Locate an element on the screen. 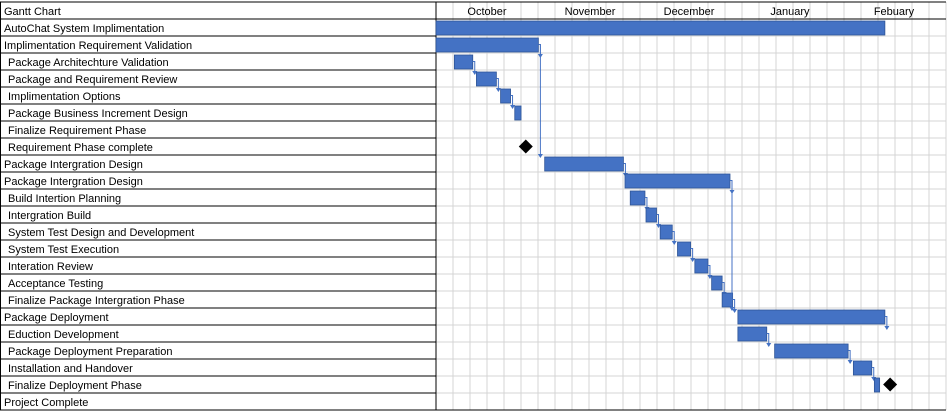 The width and height of the screenshot is (951, 413). task-label: Finalize Package Intergration Phase is located at coordinates (96, 301).